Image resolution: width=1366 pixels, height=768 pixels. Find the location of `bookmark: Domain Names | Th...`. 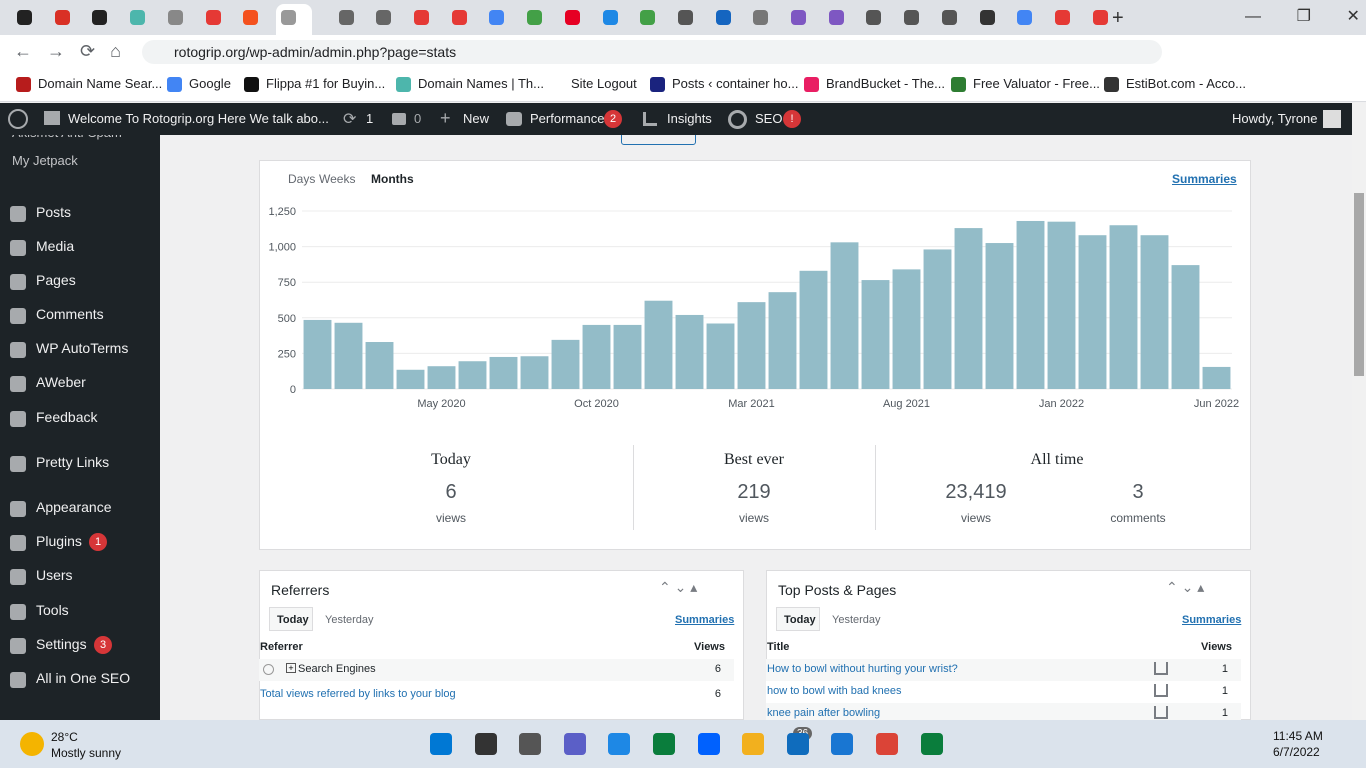

bookmark: Domain Names | Th... is located at coordinates (481, 83).